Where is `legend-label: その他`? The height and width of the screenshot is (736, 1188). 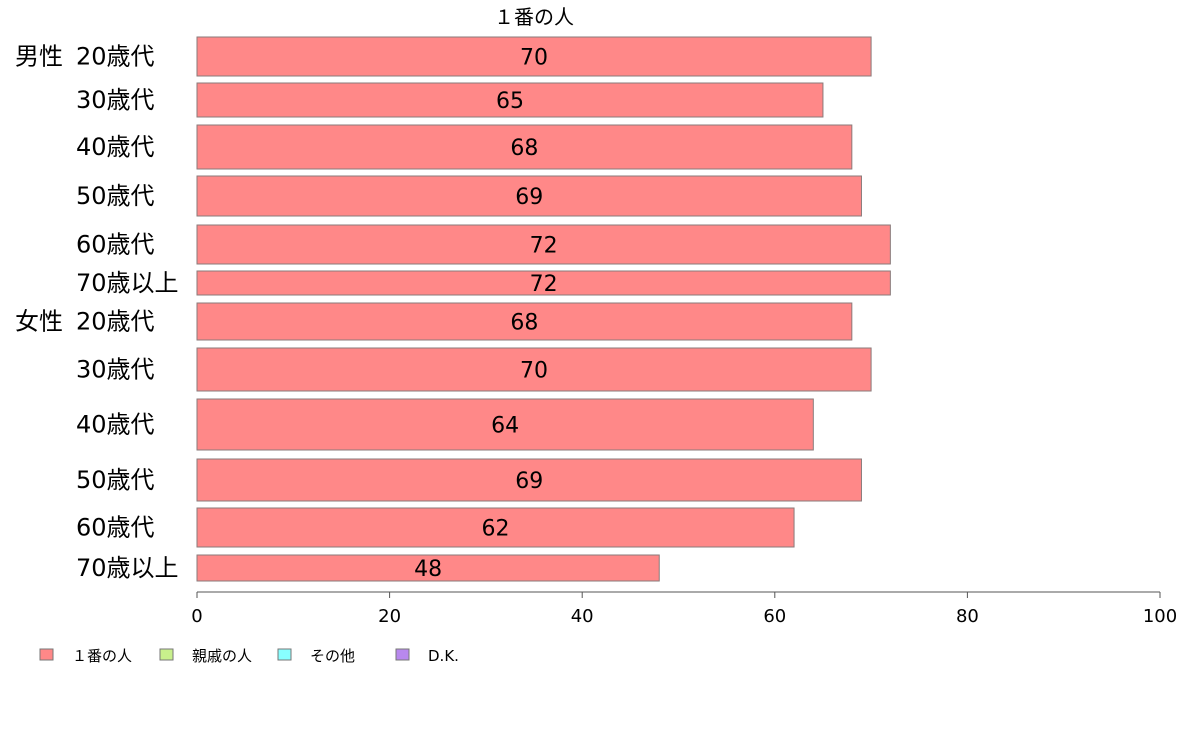
legend-label: その他 is located at coordinates (332, 656).